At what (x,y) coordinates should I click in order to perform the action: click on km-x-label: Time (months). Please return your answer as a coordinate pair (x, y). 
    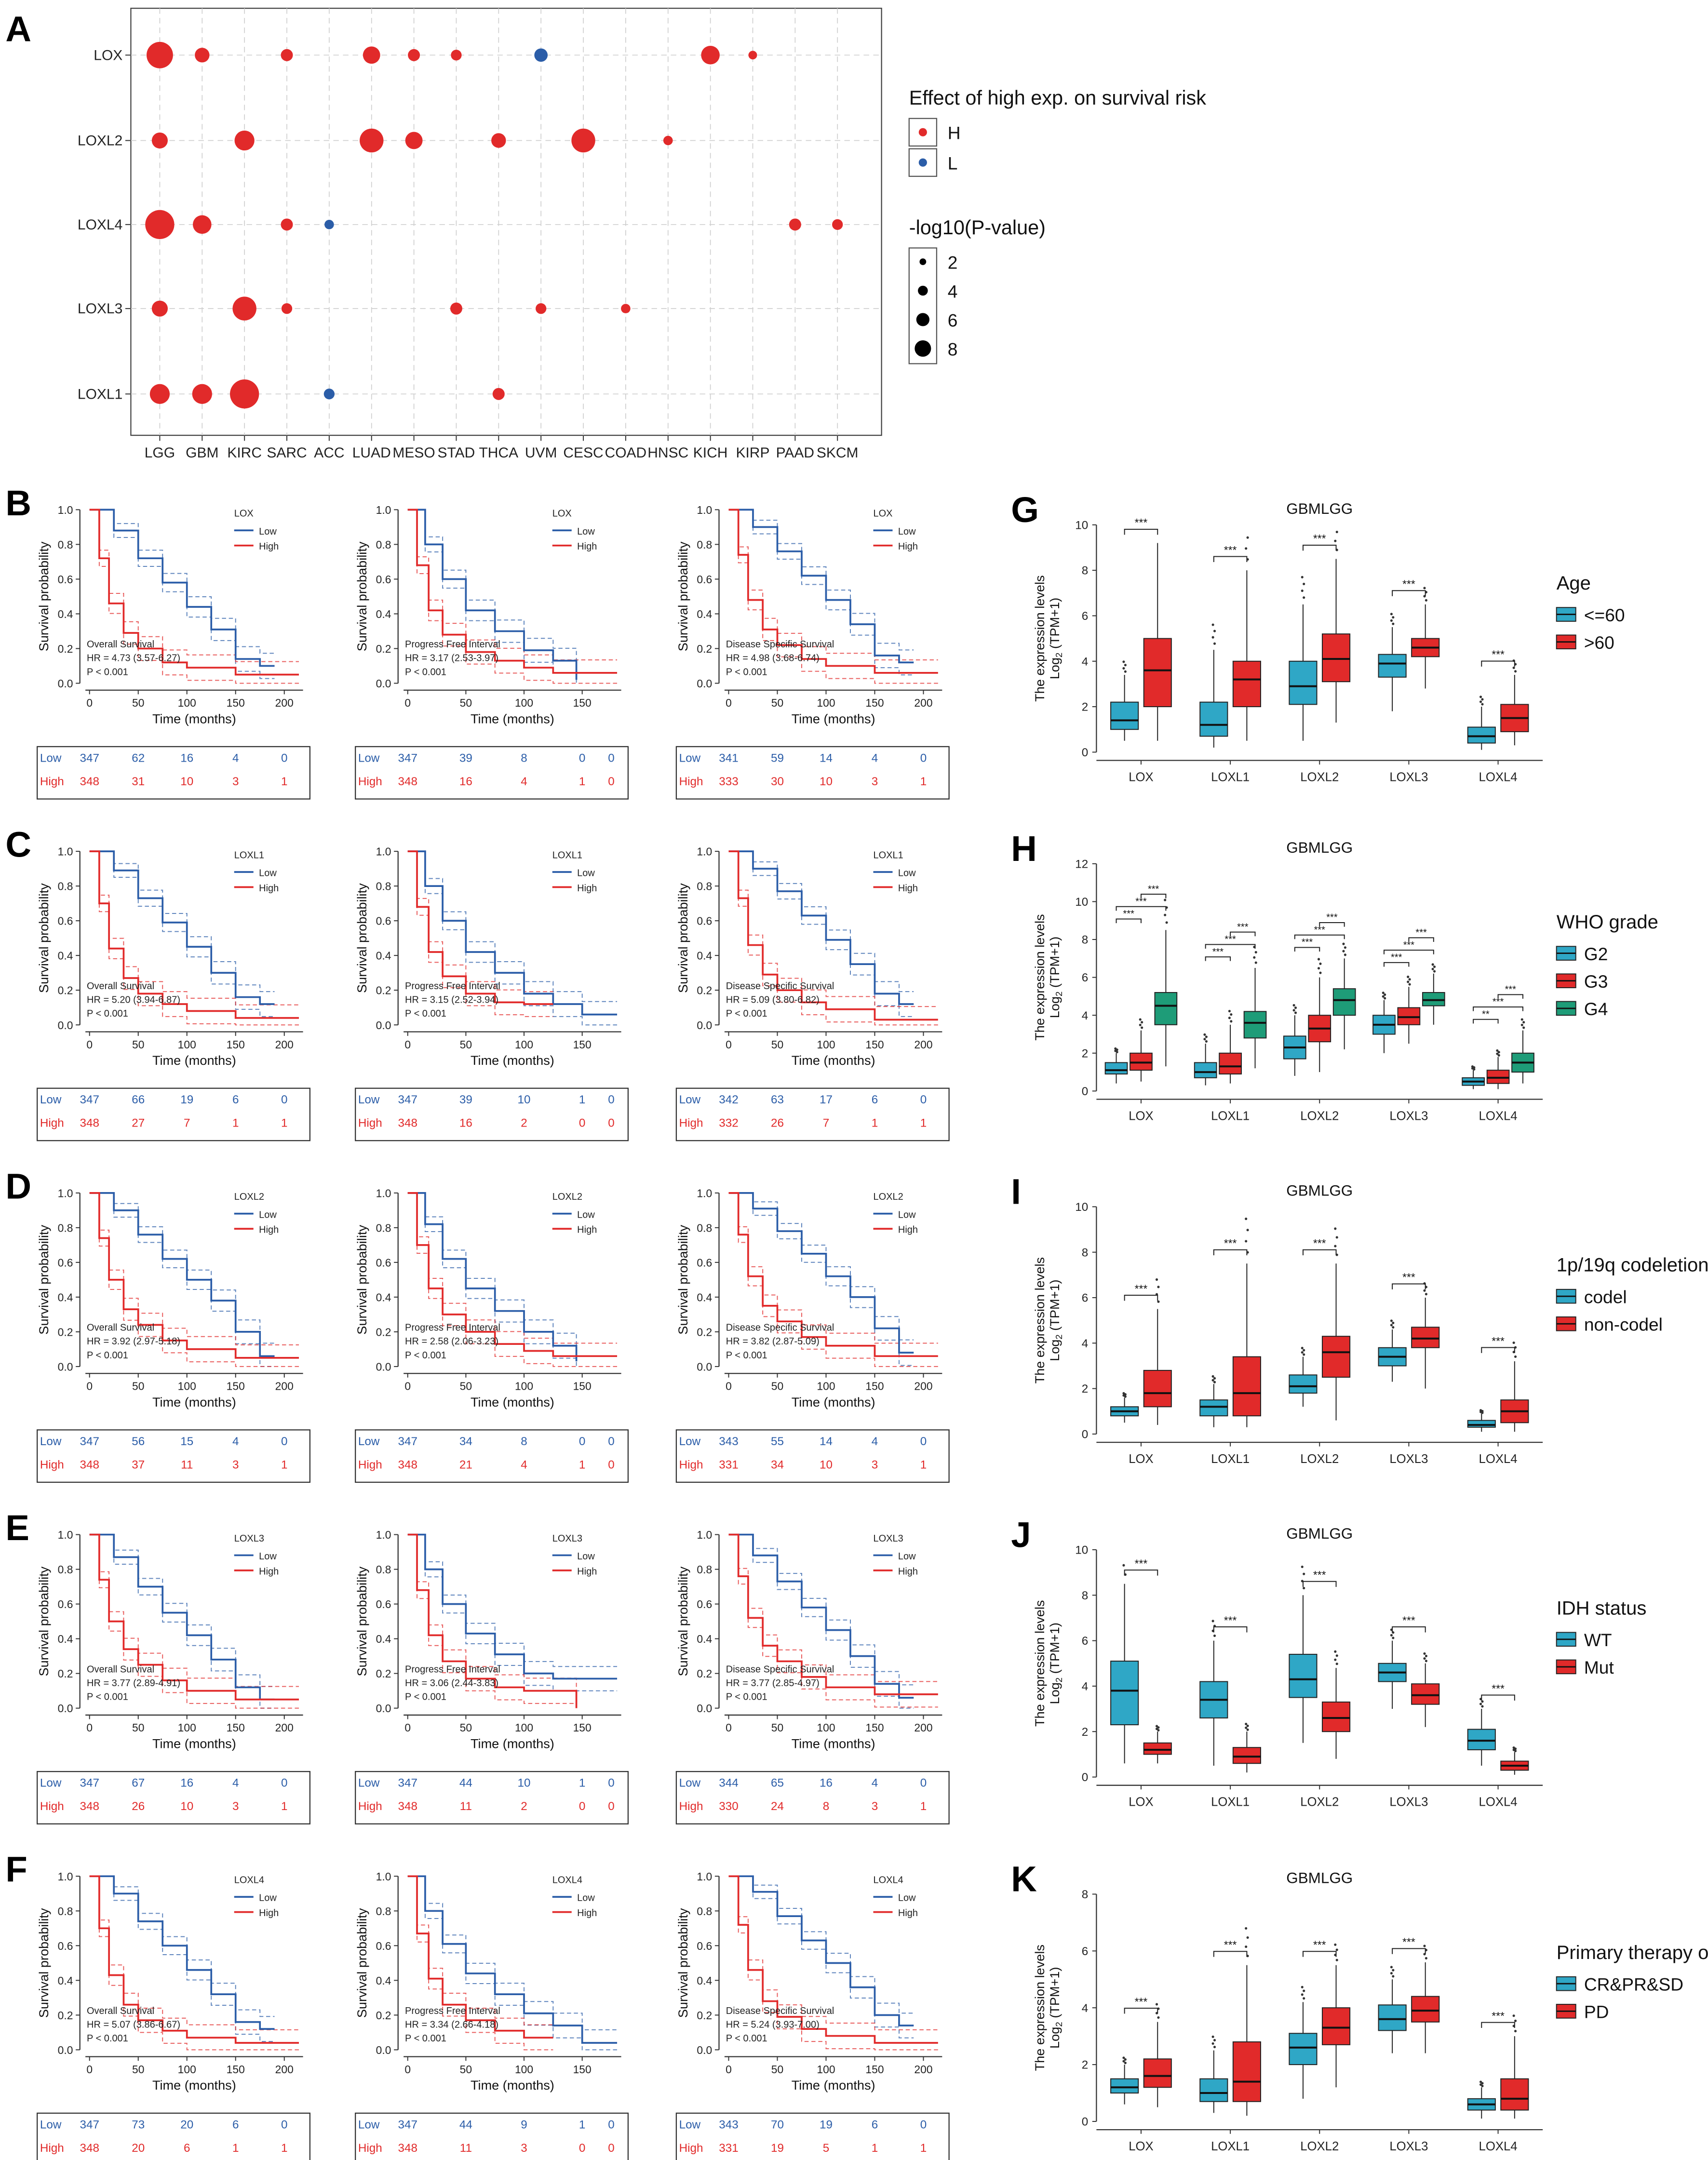
    Looking at the image, I should click on (194, 718).